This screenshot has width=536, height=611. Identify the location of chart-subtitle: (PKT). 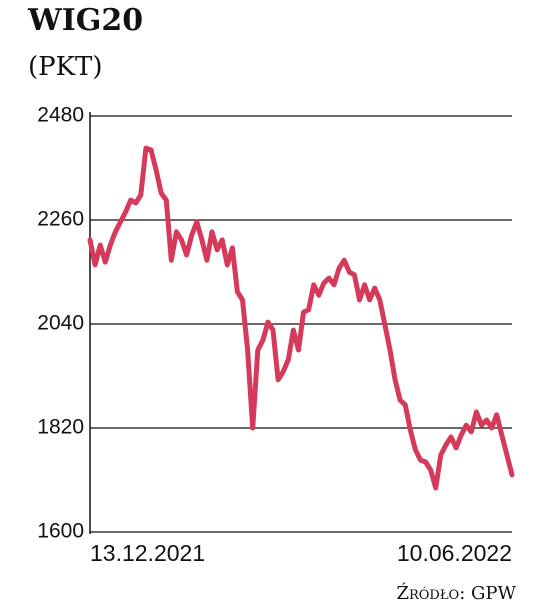
(65, 67).